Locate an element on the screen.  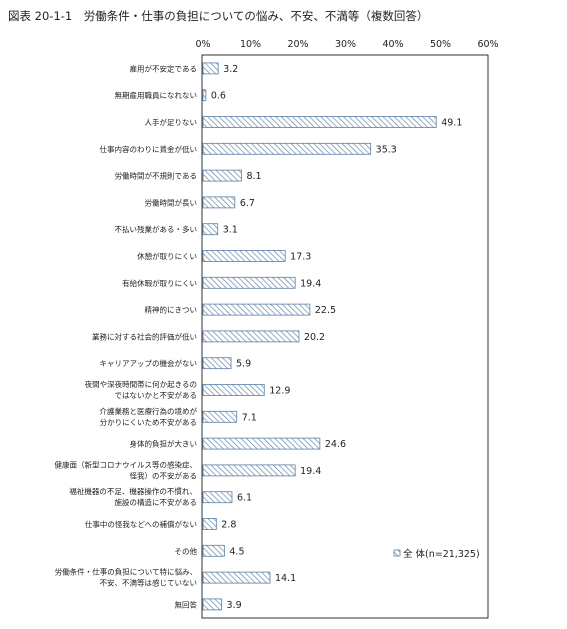
x-tick-label: 10% is located at coordinates (250, 44).